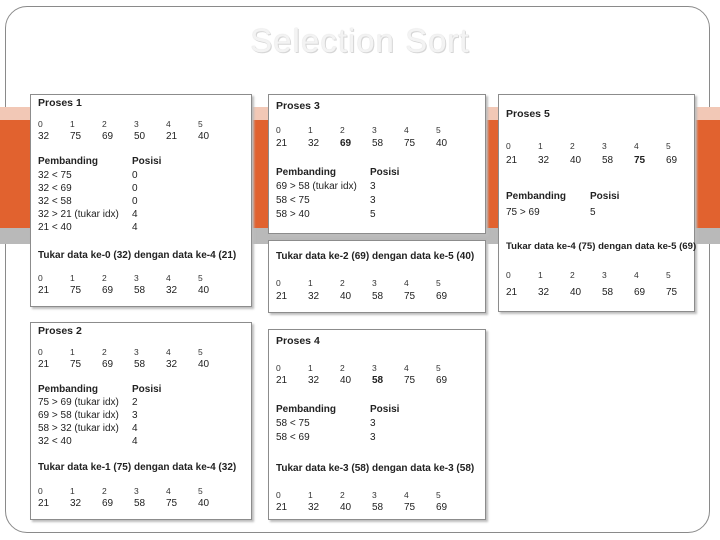 This screenshot has height=540, width=720. What do you see at coordinates (298, 341) in the screenshot?
I see `panel-header: Proses 4` at bounding box center [298, 341].